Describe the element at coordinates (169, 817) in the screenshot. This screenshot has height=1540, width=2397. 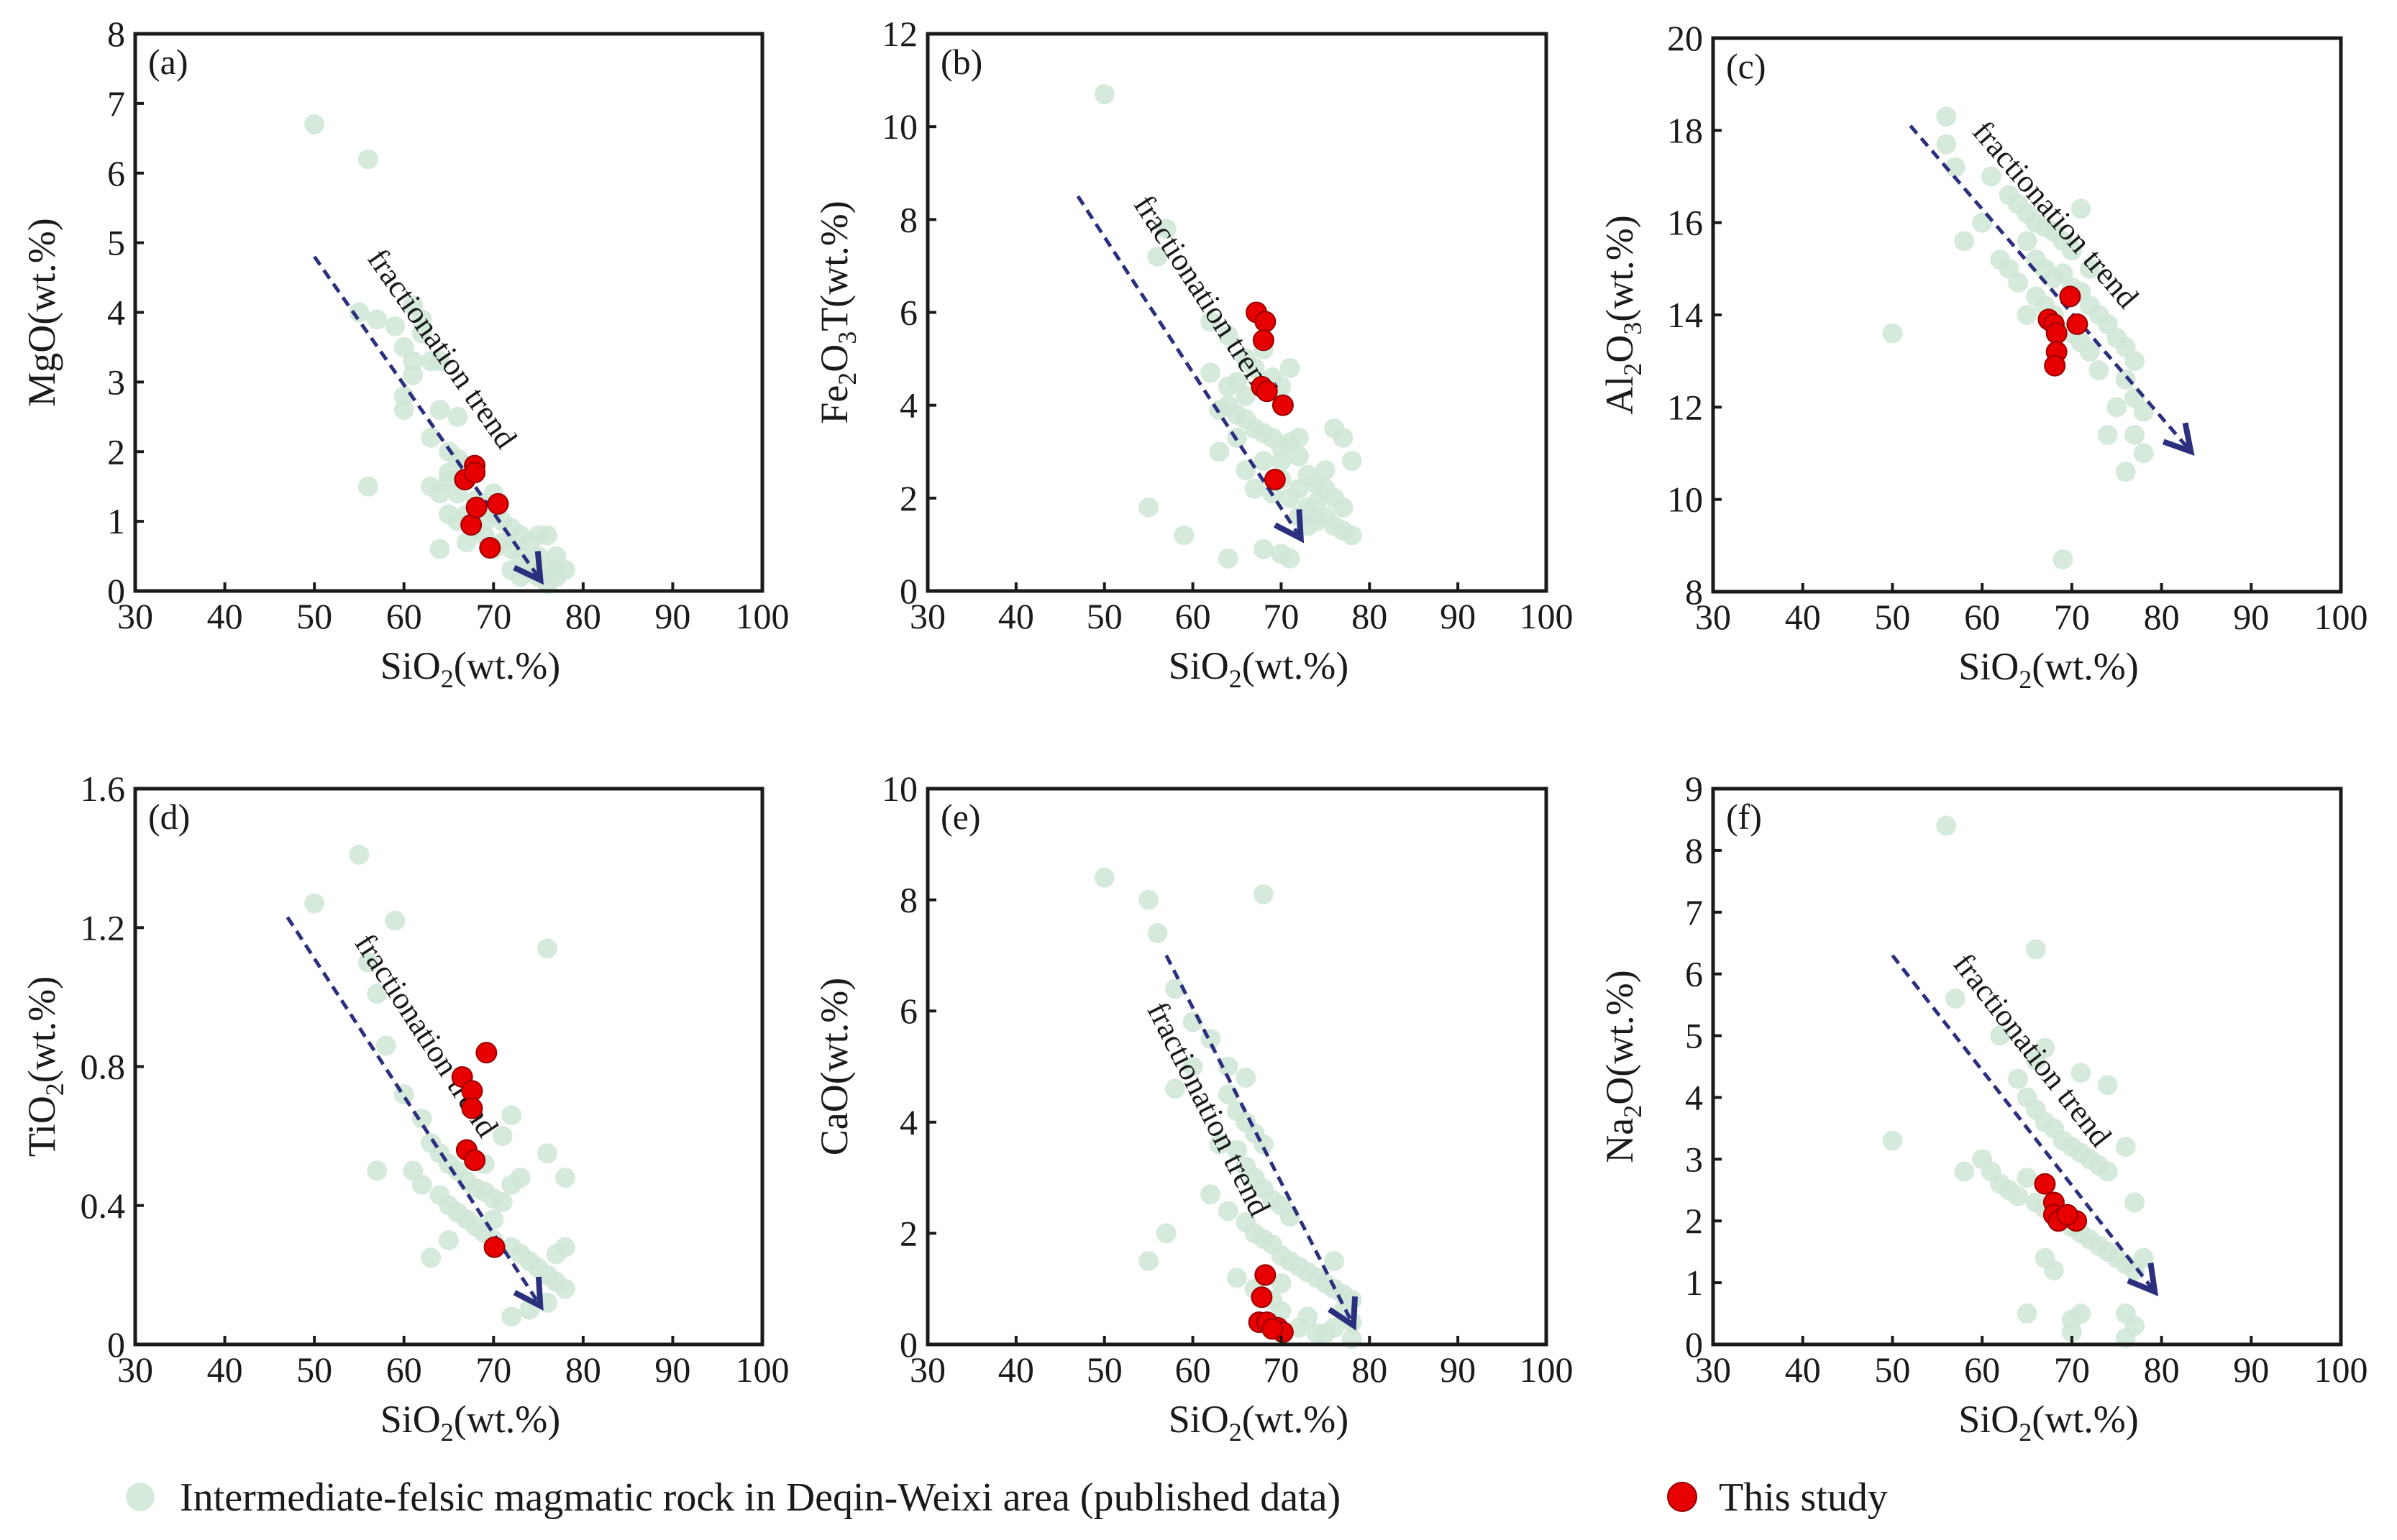
I see `panel-label: (d)` at that location.